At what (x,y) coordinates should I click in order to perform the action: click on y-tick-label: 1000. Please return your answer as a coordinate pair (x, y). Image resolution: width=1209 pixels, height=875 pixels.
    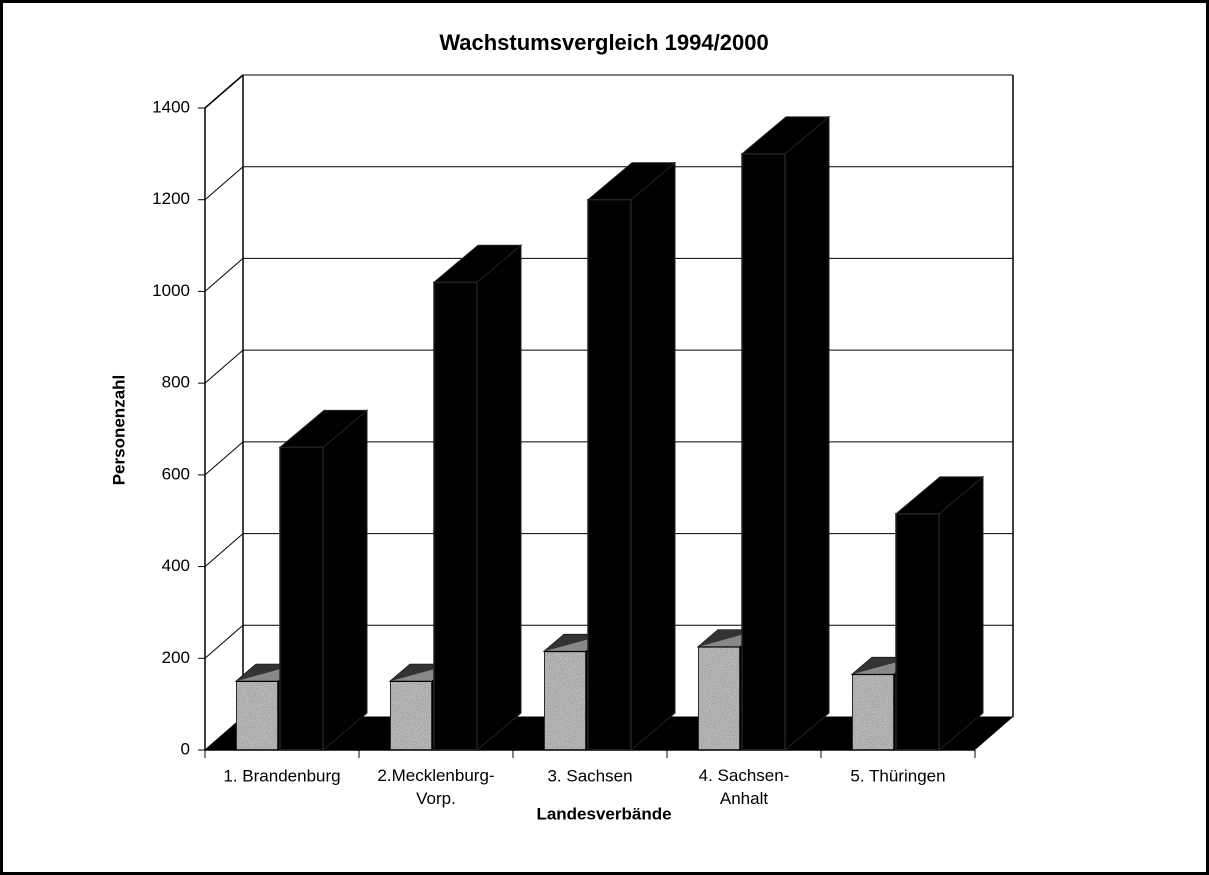
    Looking at the image, I should click on (171, 290).